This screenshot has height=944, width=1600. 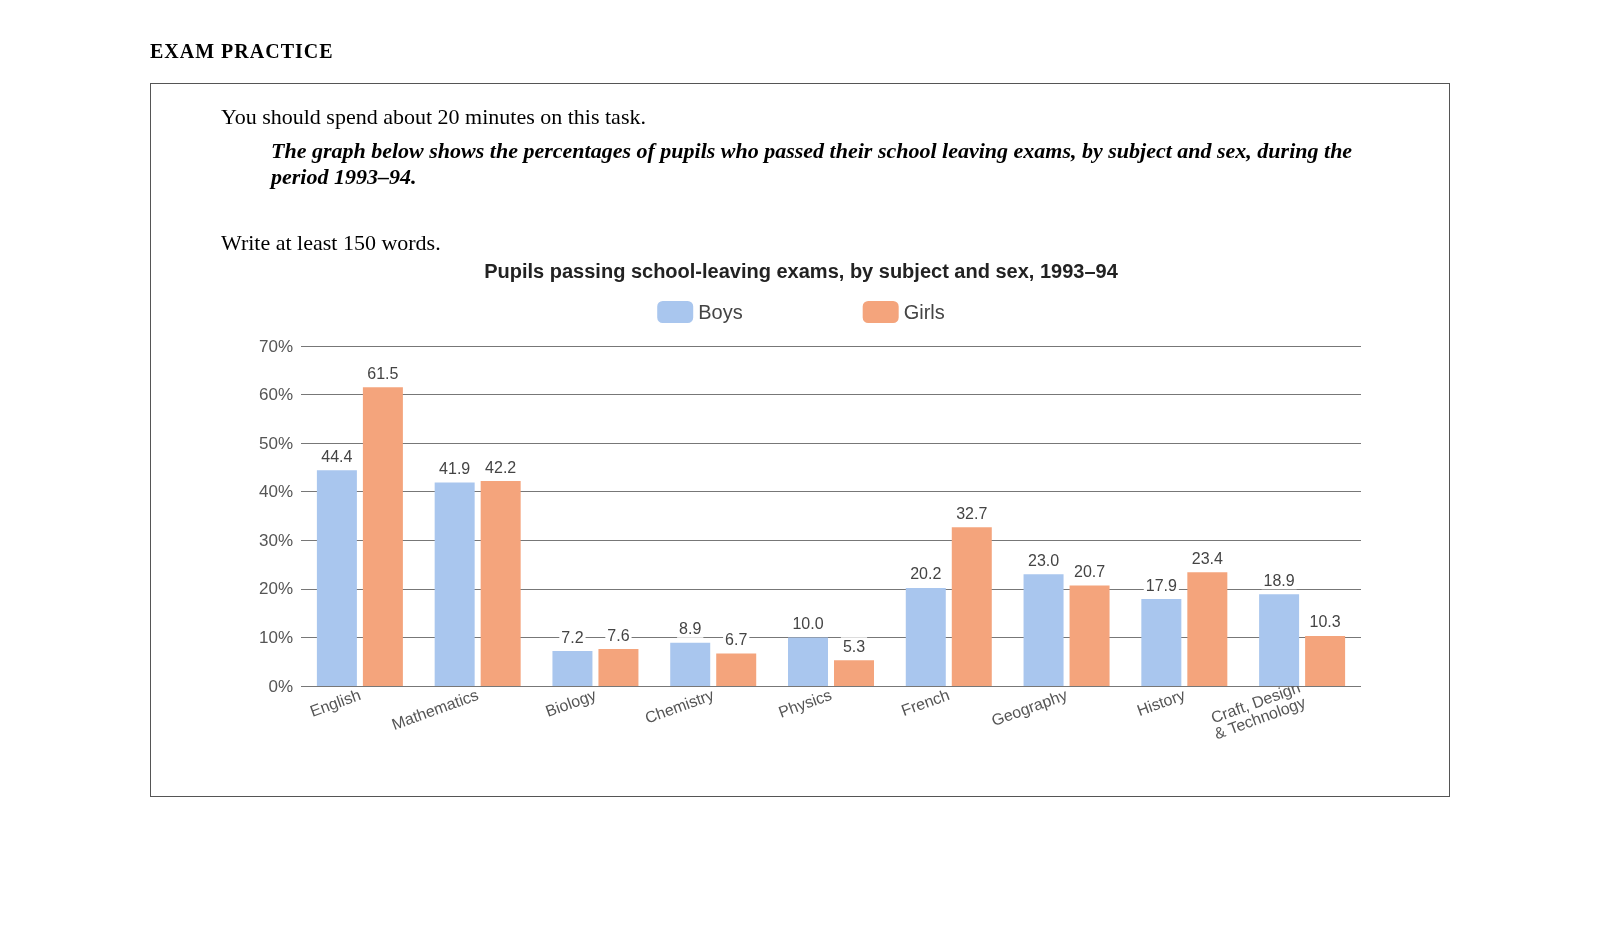 I want to click on data-label: 20.7, so click(x=1089, y=571).